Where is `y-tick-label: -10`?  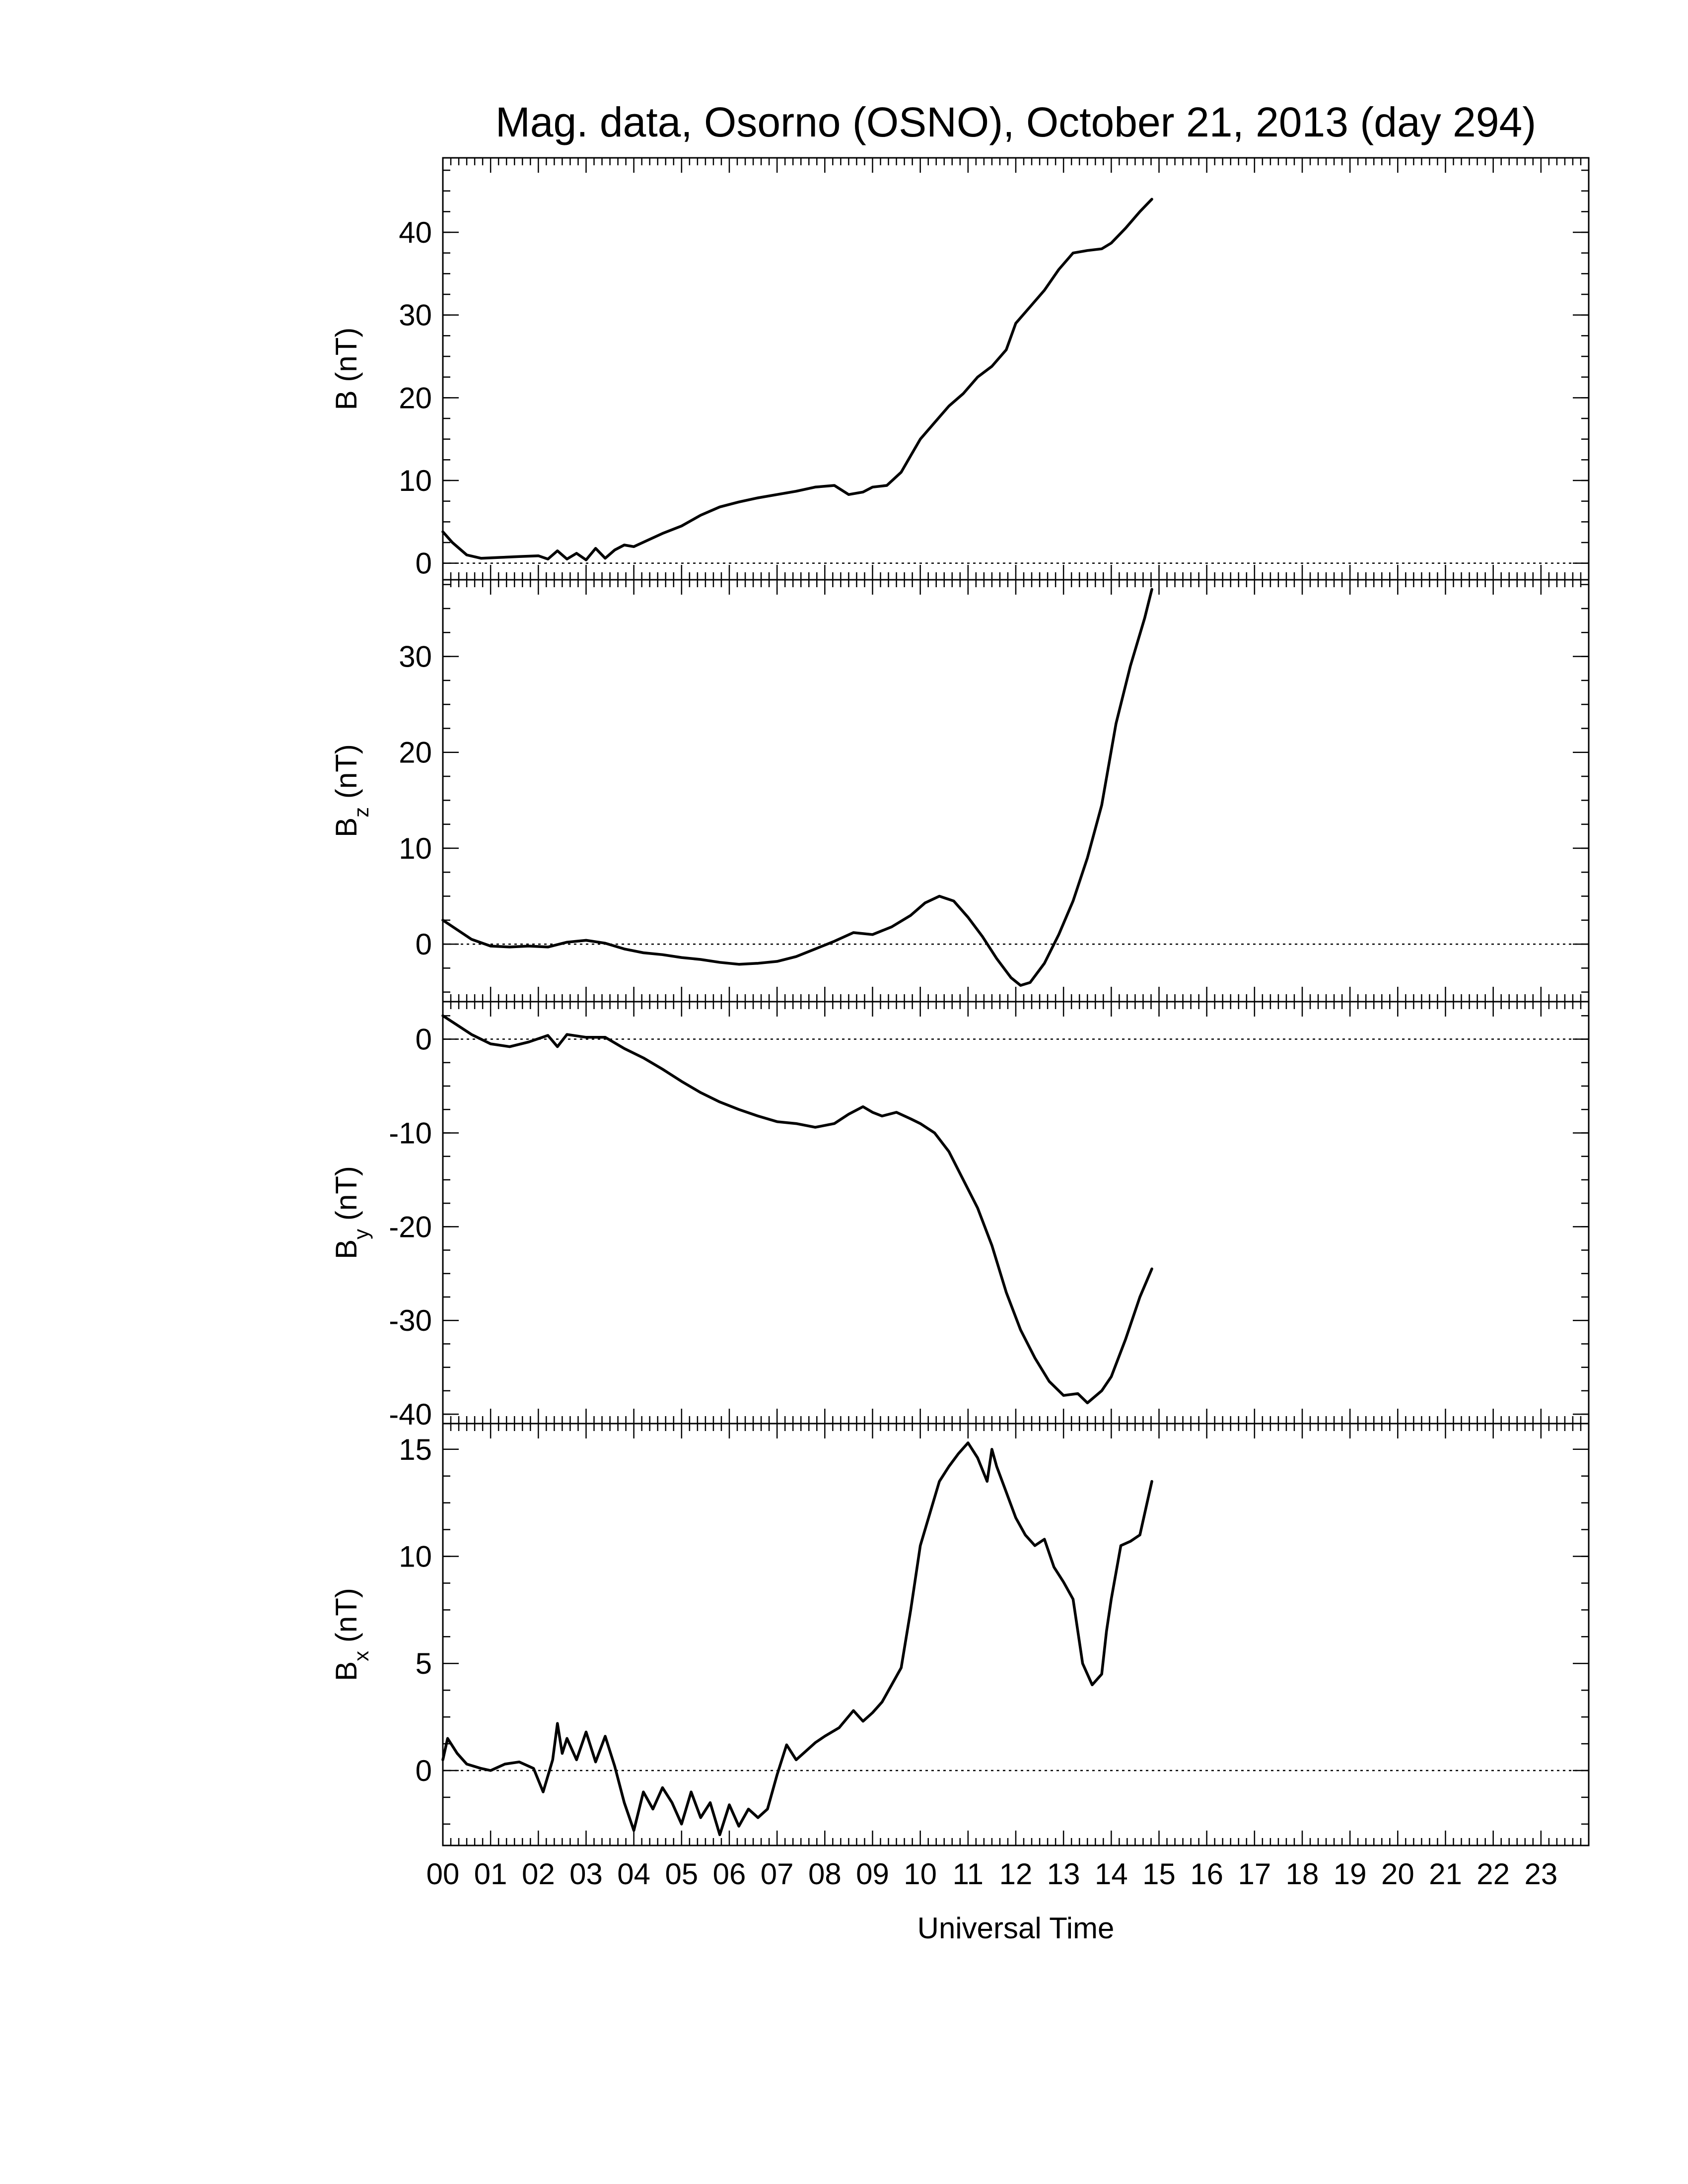
y-tick-label: -10 is located at coordinates (410, 1133).